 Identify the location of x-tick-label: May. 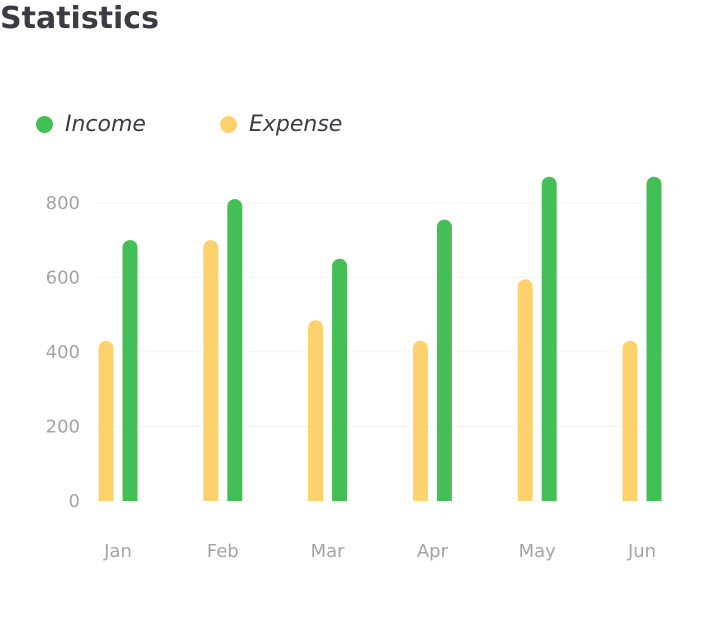
(538, 551).